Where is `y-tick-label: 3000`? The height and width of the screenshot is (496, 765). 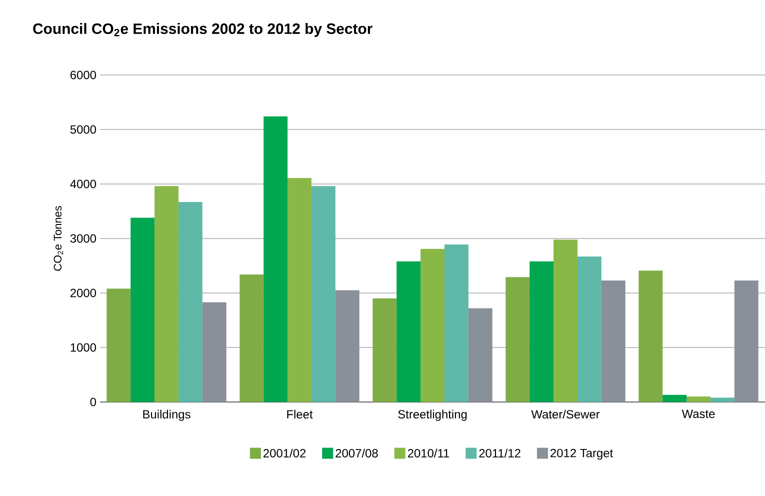 y-tick-label: 3000 is located at coordinates (83, 238).